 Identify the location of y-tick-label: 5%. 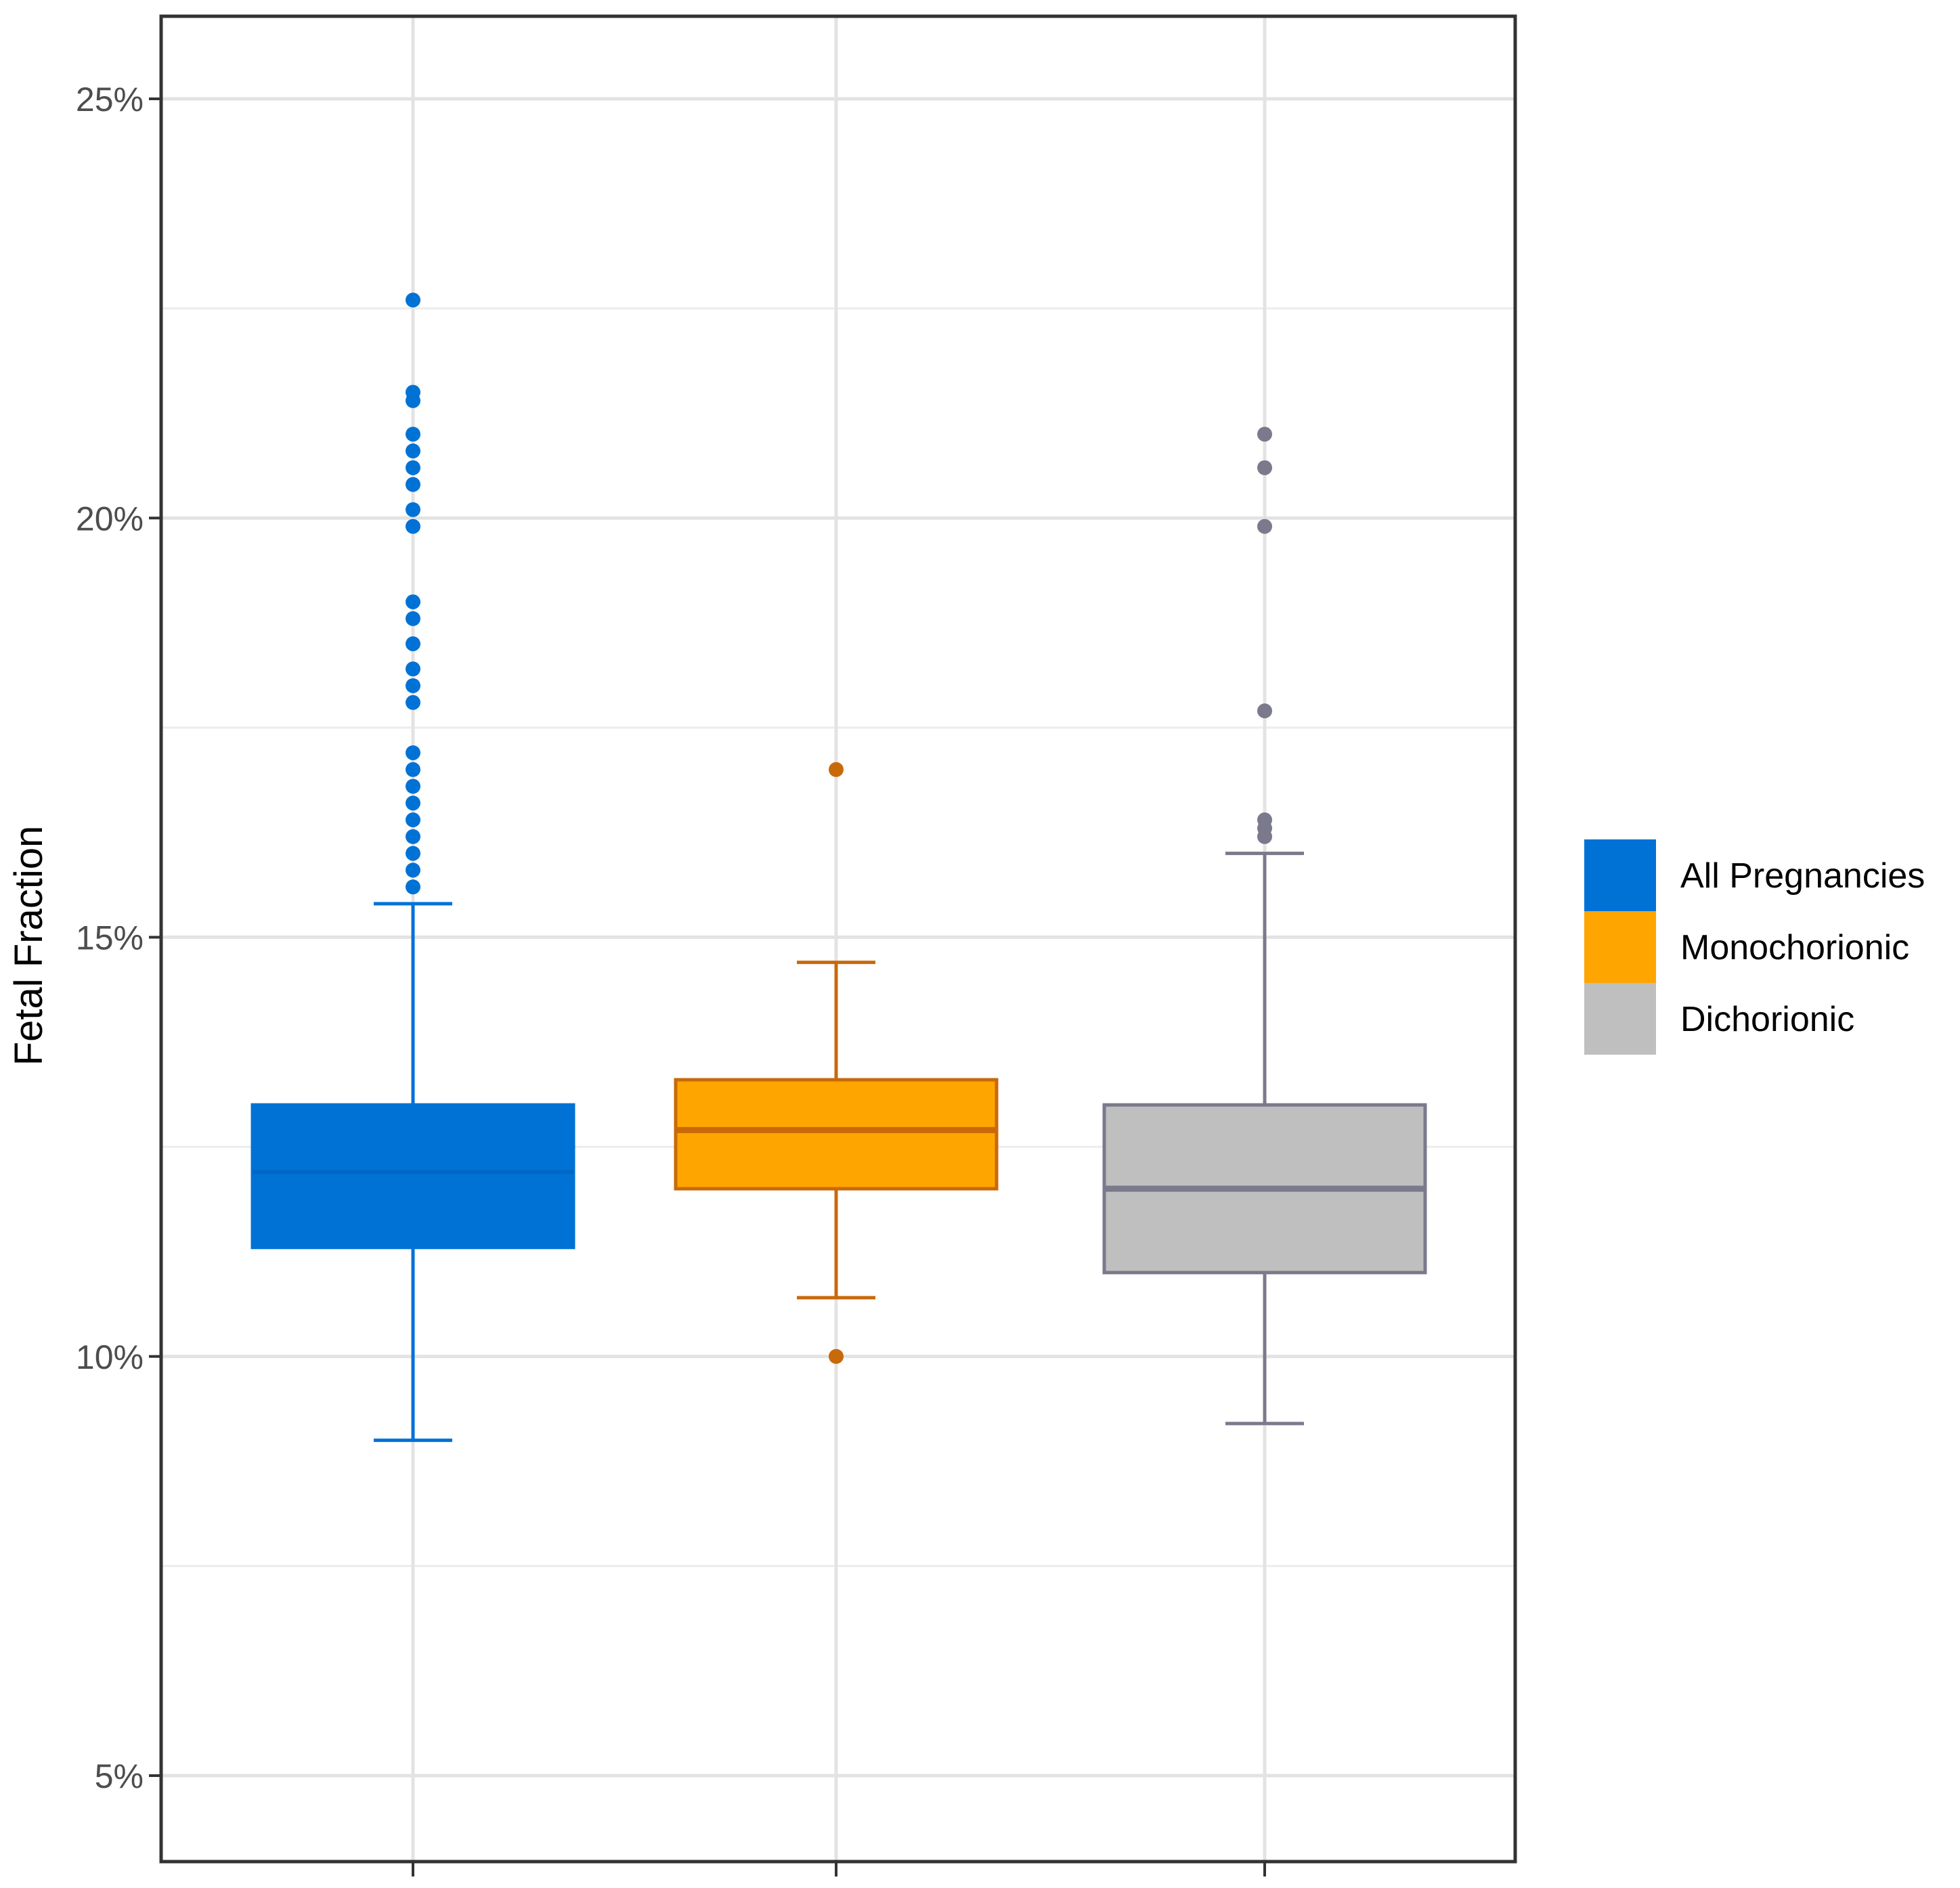
(119, 1776).